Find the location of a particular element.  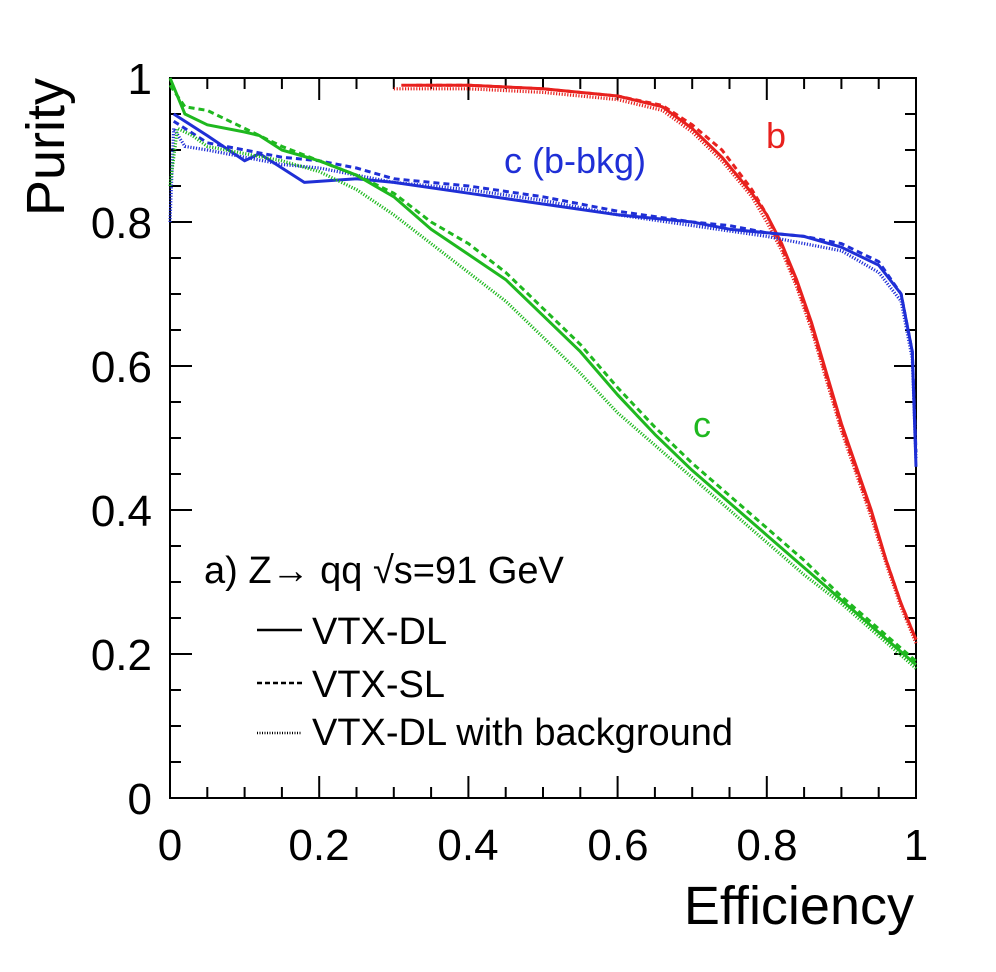

curve-label-c: c is located at coordinates (702, 424).